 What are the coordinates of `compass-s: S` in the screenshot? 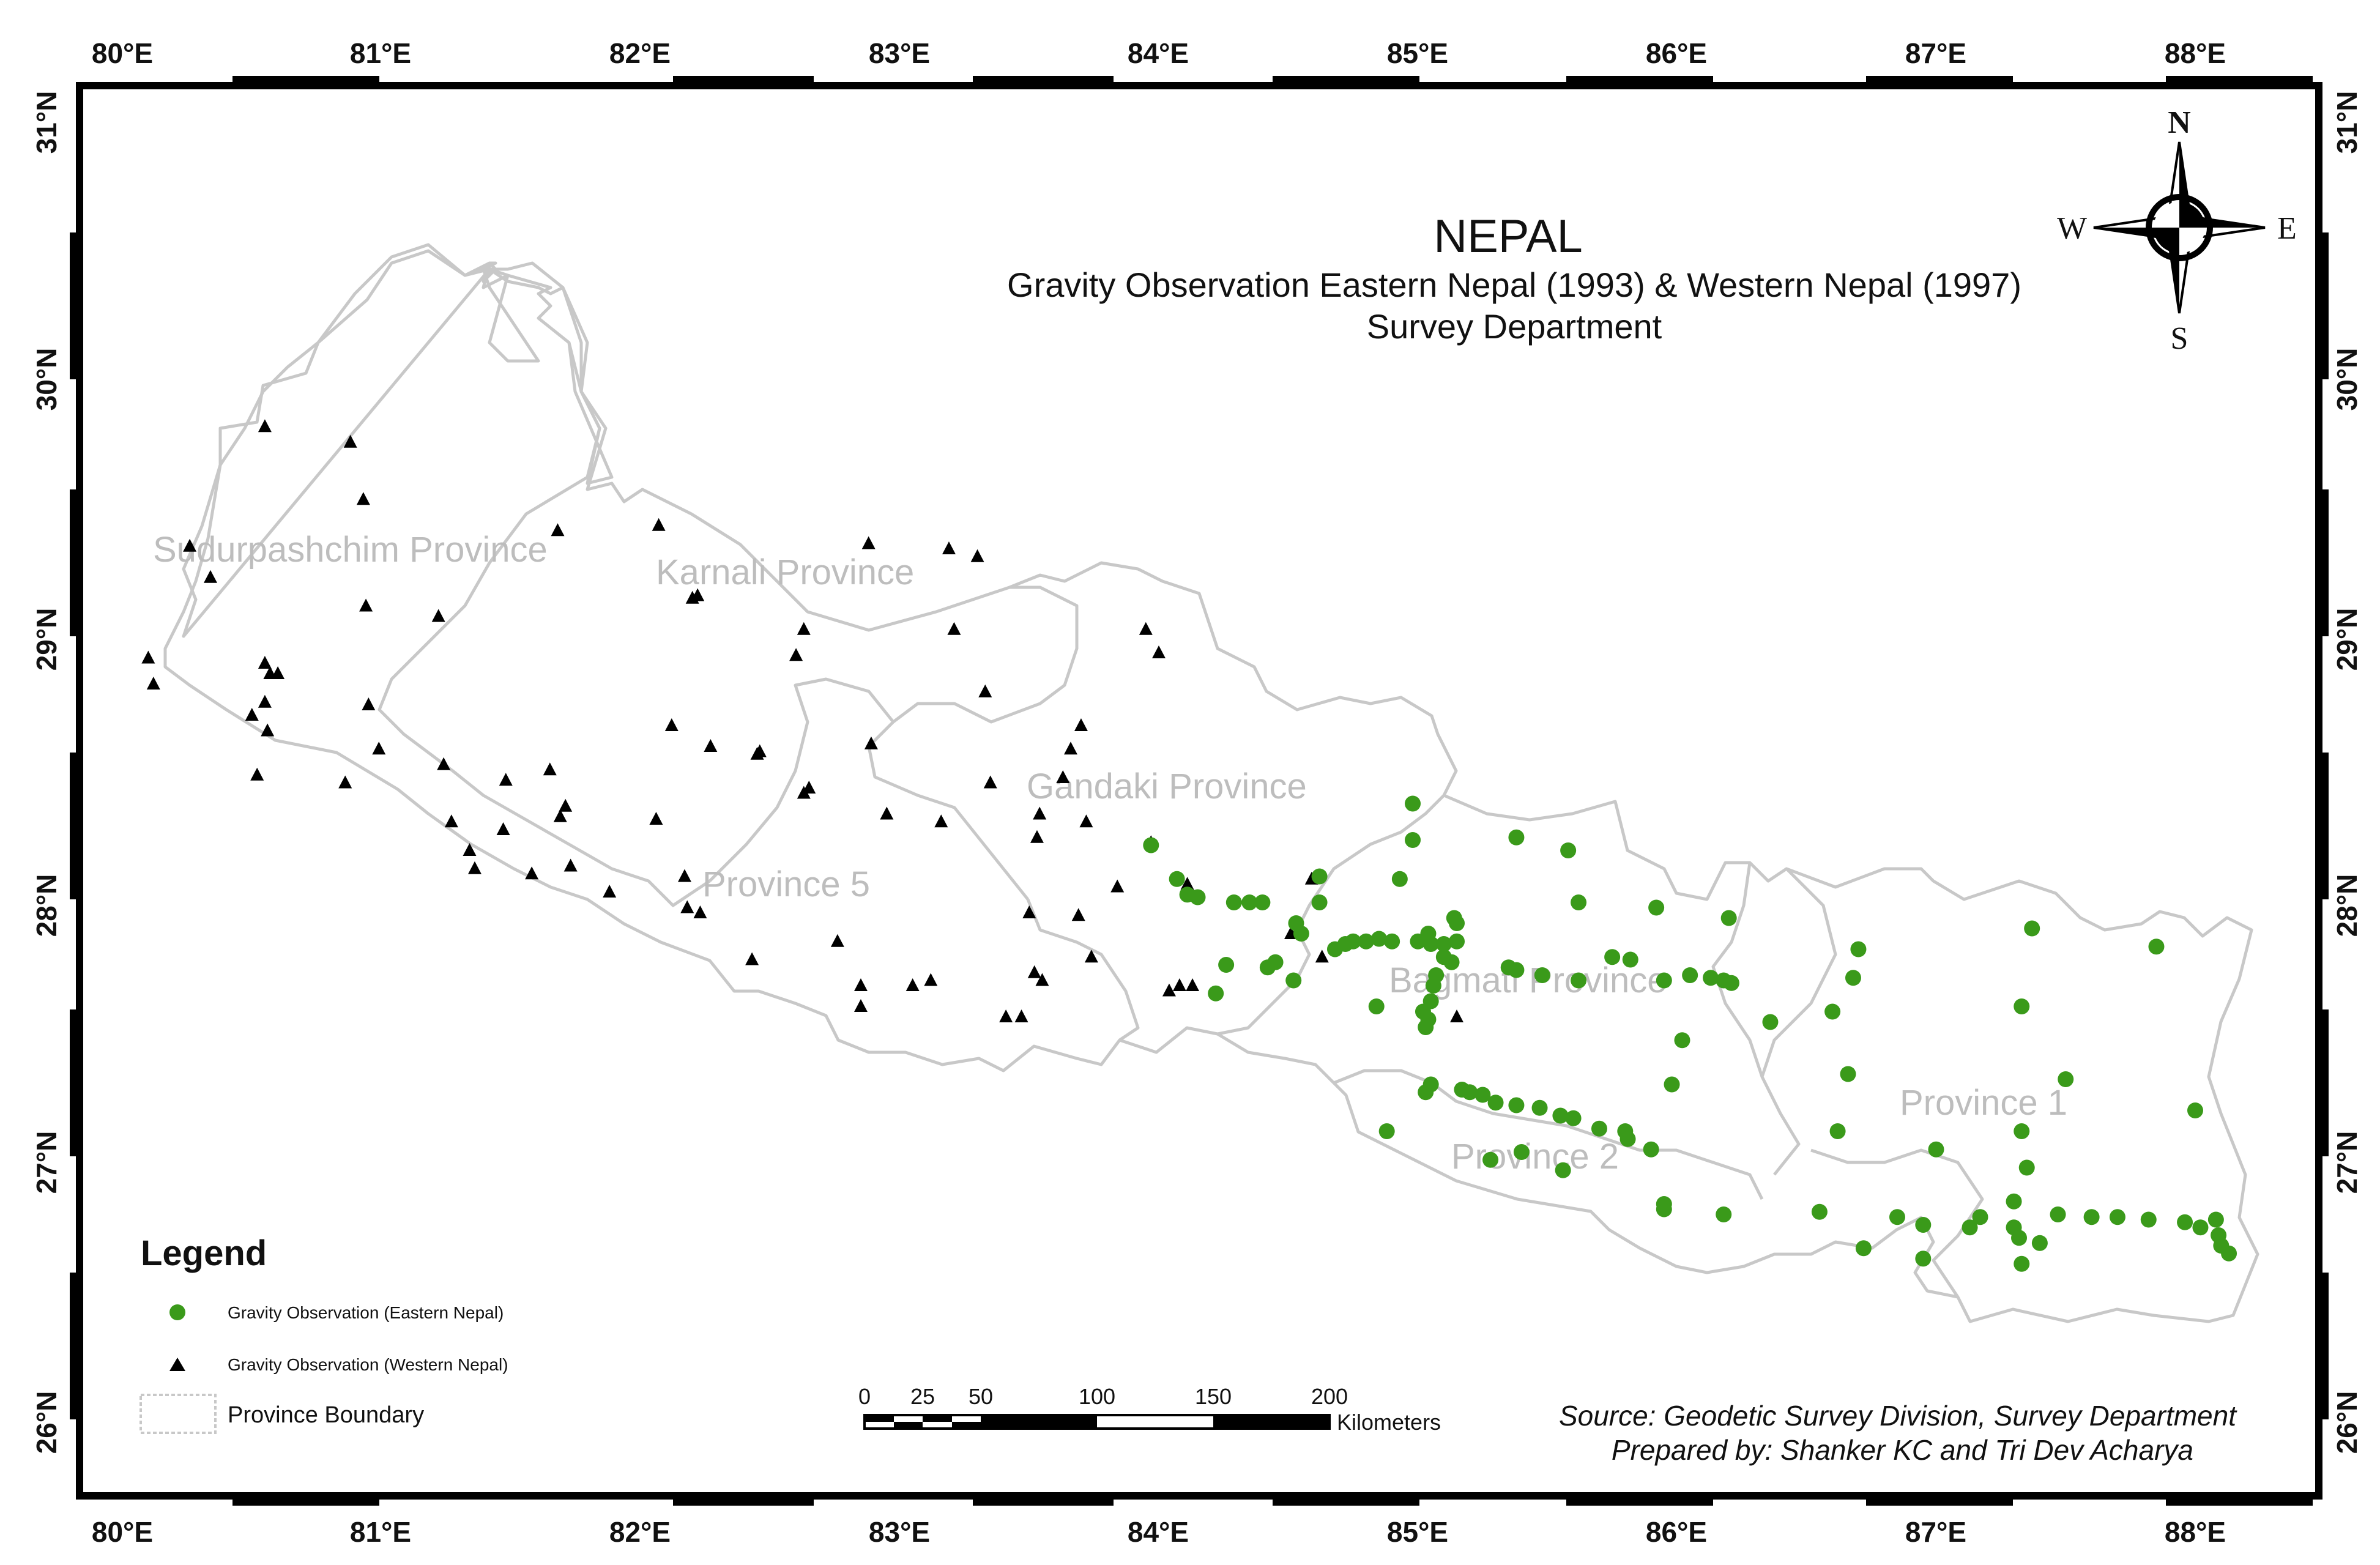 It's located at (2179, 339).